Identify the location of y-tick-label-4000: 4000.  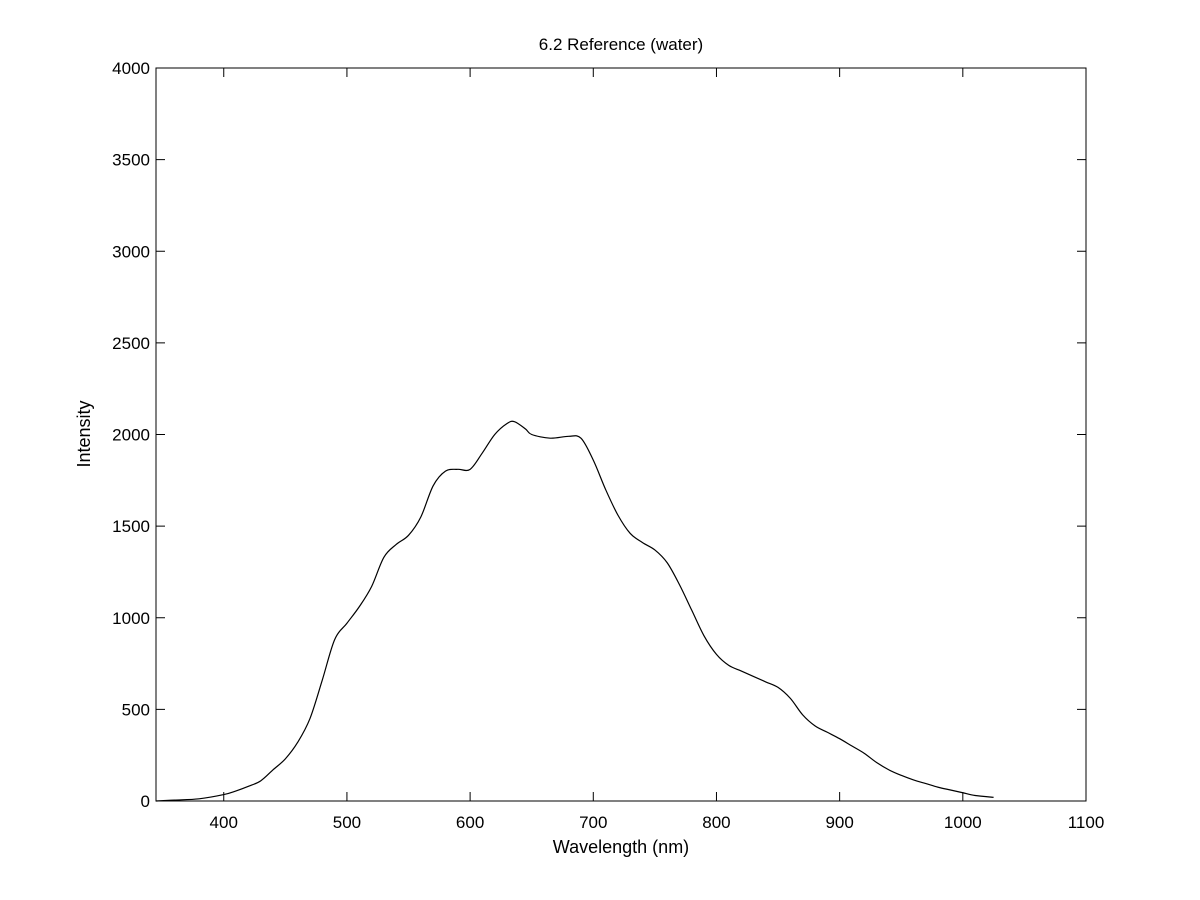
(131, 68).